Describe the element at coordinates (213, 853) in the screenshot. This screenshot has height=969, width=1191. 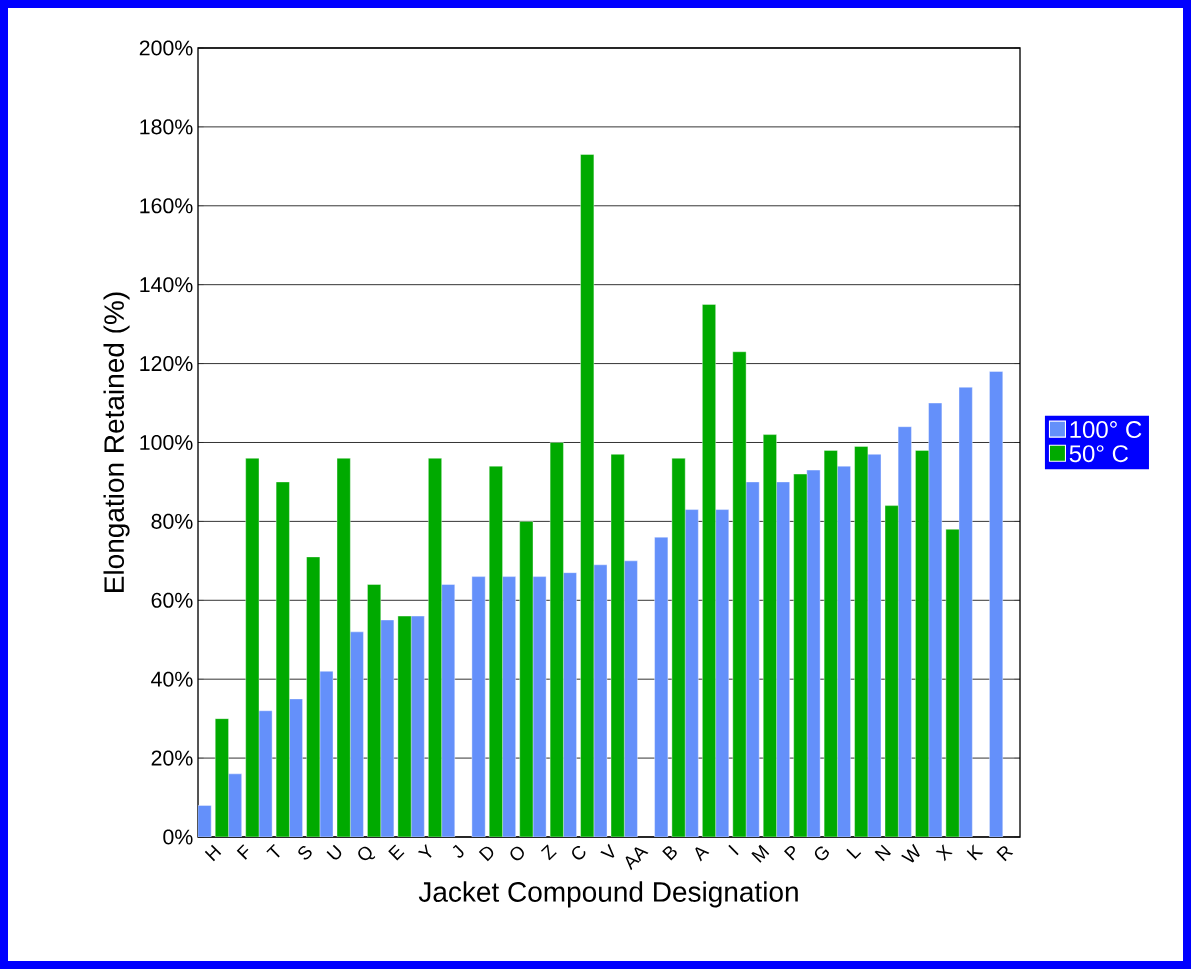
I see `x-tick-label: H` at that location.